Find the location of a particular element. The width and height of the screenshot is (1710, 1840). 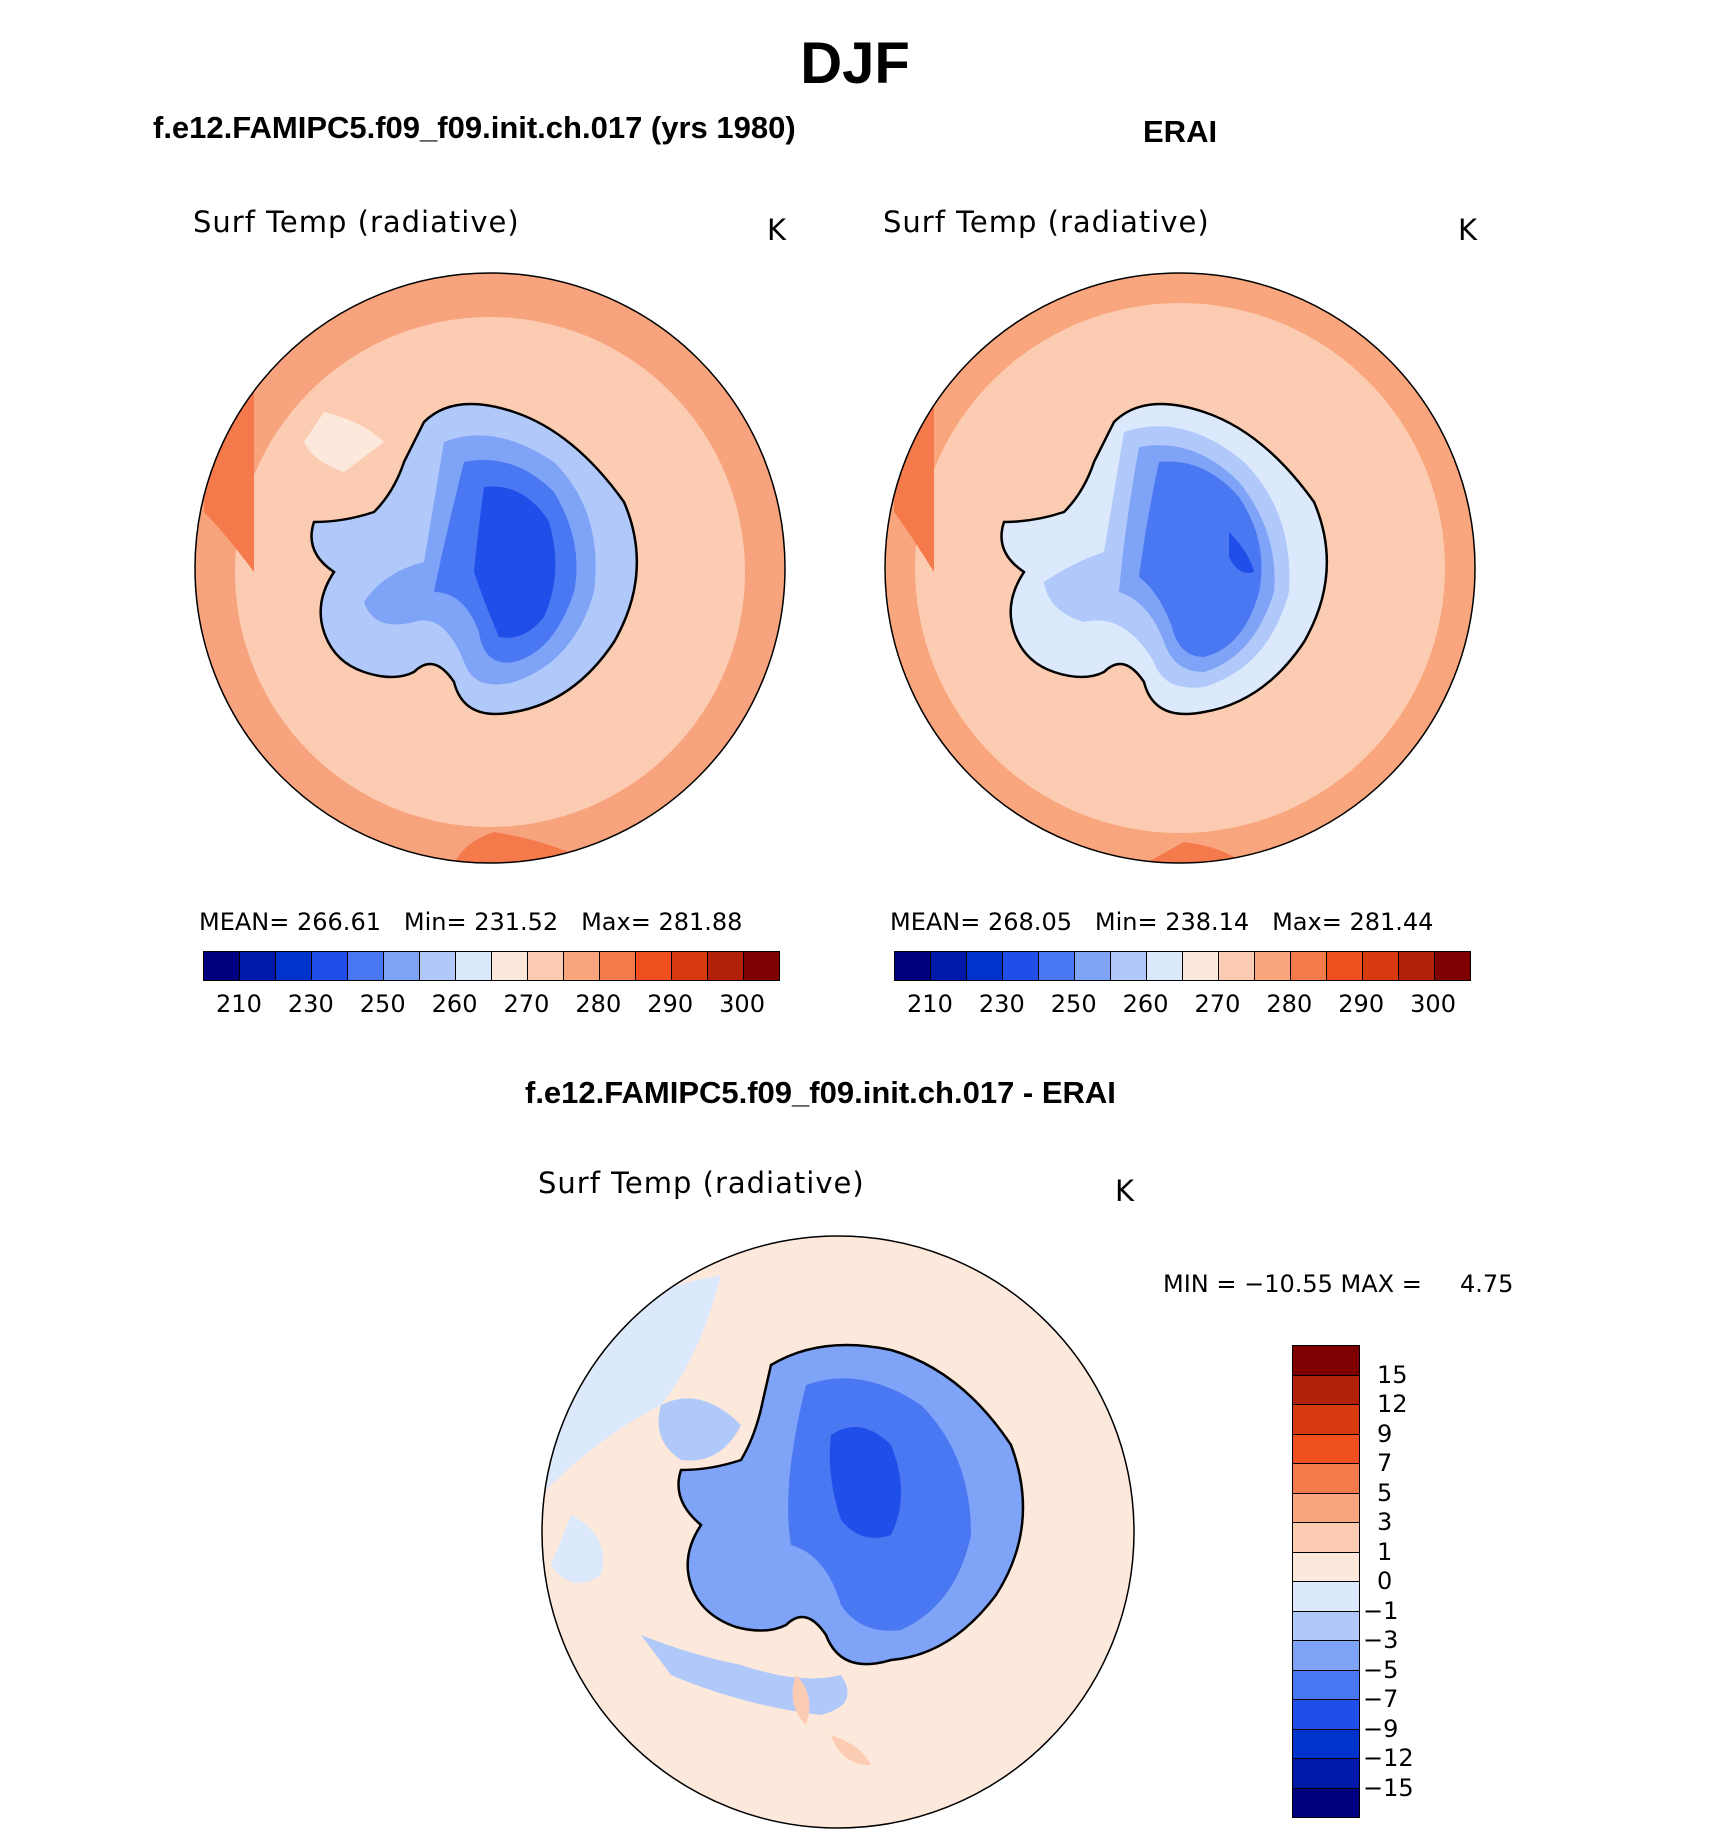

obs-stats: MEAN= 268.05 Min= 238.14 Max= 281.44 is located at coordinates (1161, 922).